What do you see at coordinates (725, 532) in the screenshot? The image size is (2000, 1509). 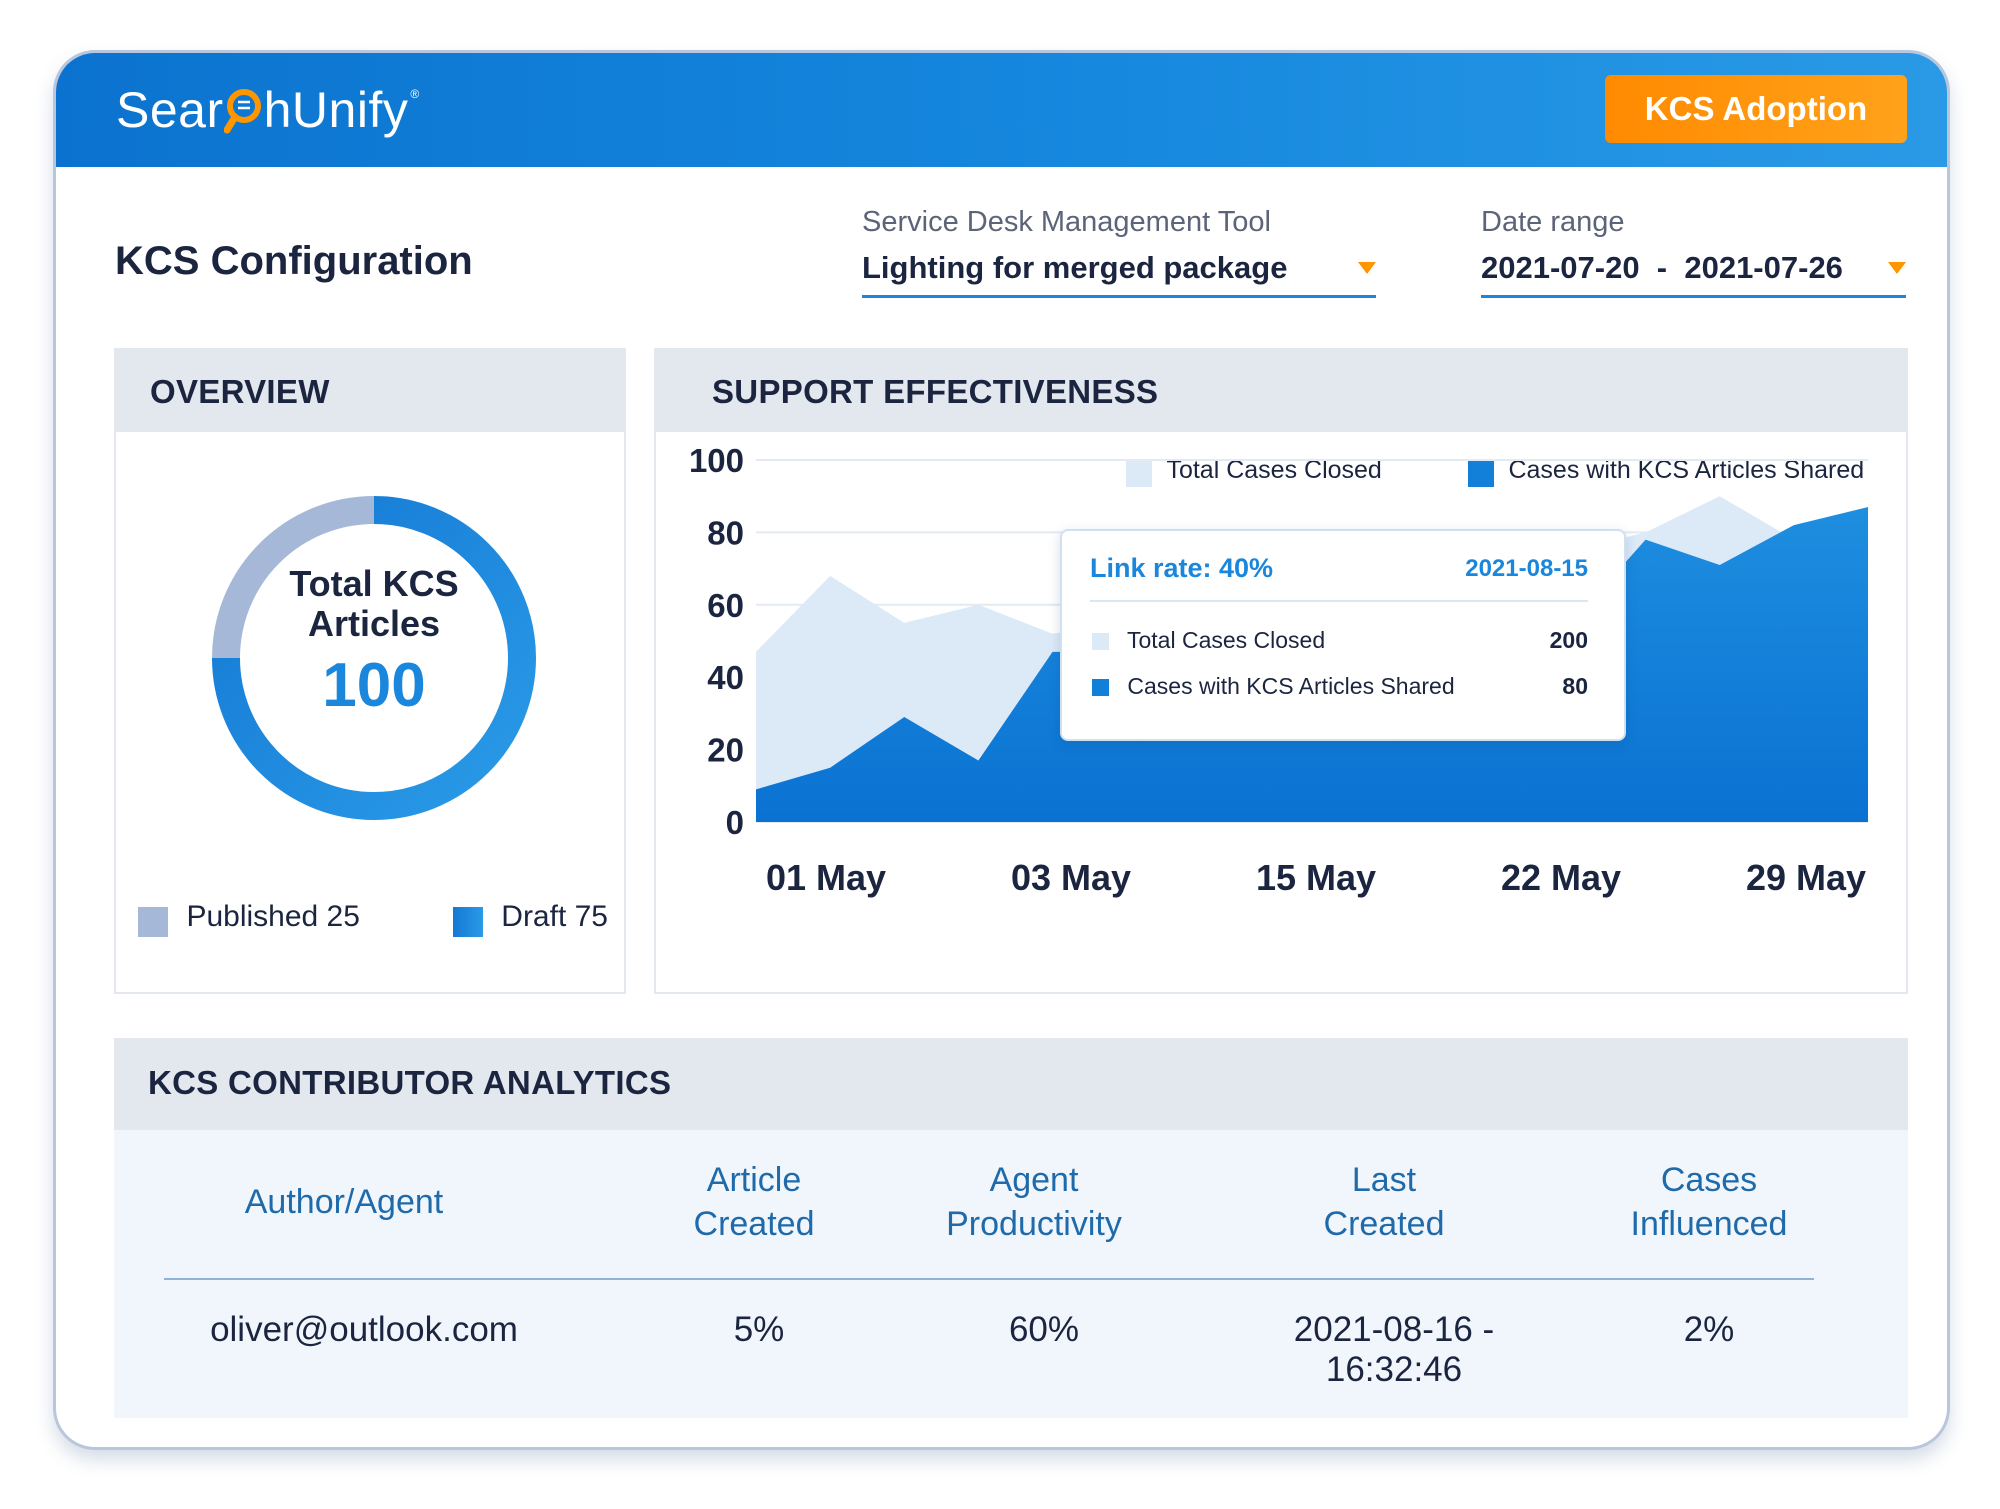 I see `y-tick-label: 80` at bounding box center [725, 532].